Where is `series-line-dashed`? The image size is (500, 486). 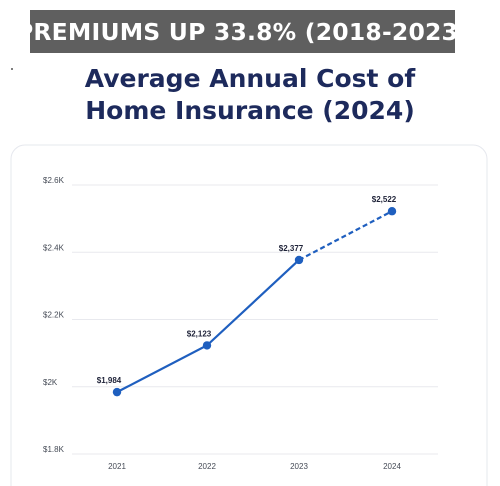
series-line-dashed is located at coordinates (345, 235).